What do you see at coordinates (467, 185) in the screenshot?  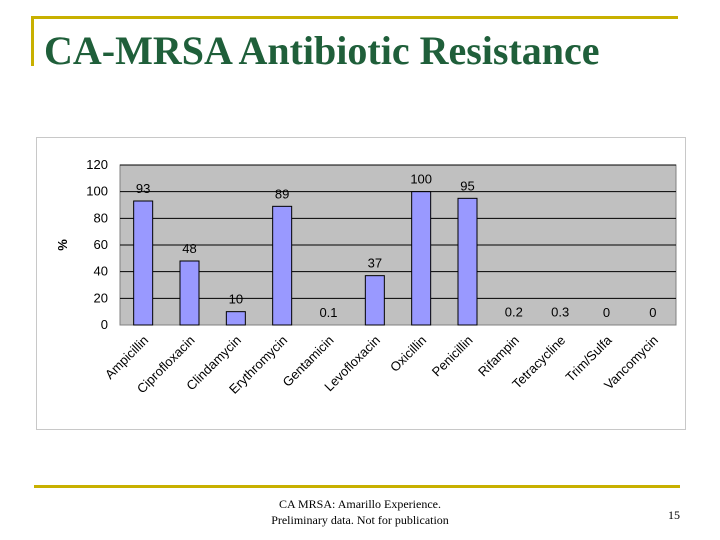 I see `data-label: 95` at bounding box center [467, 185].